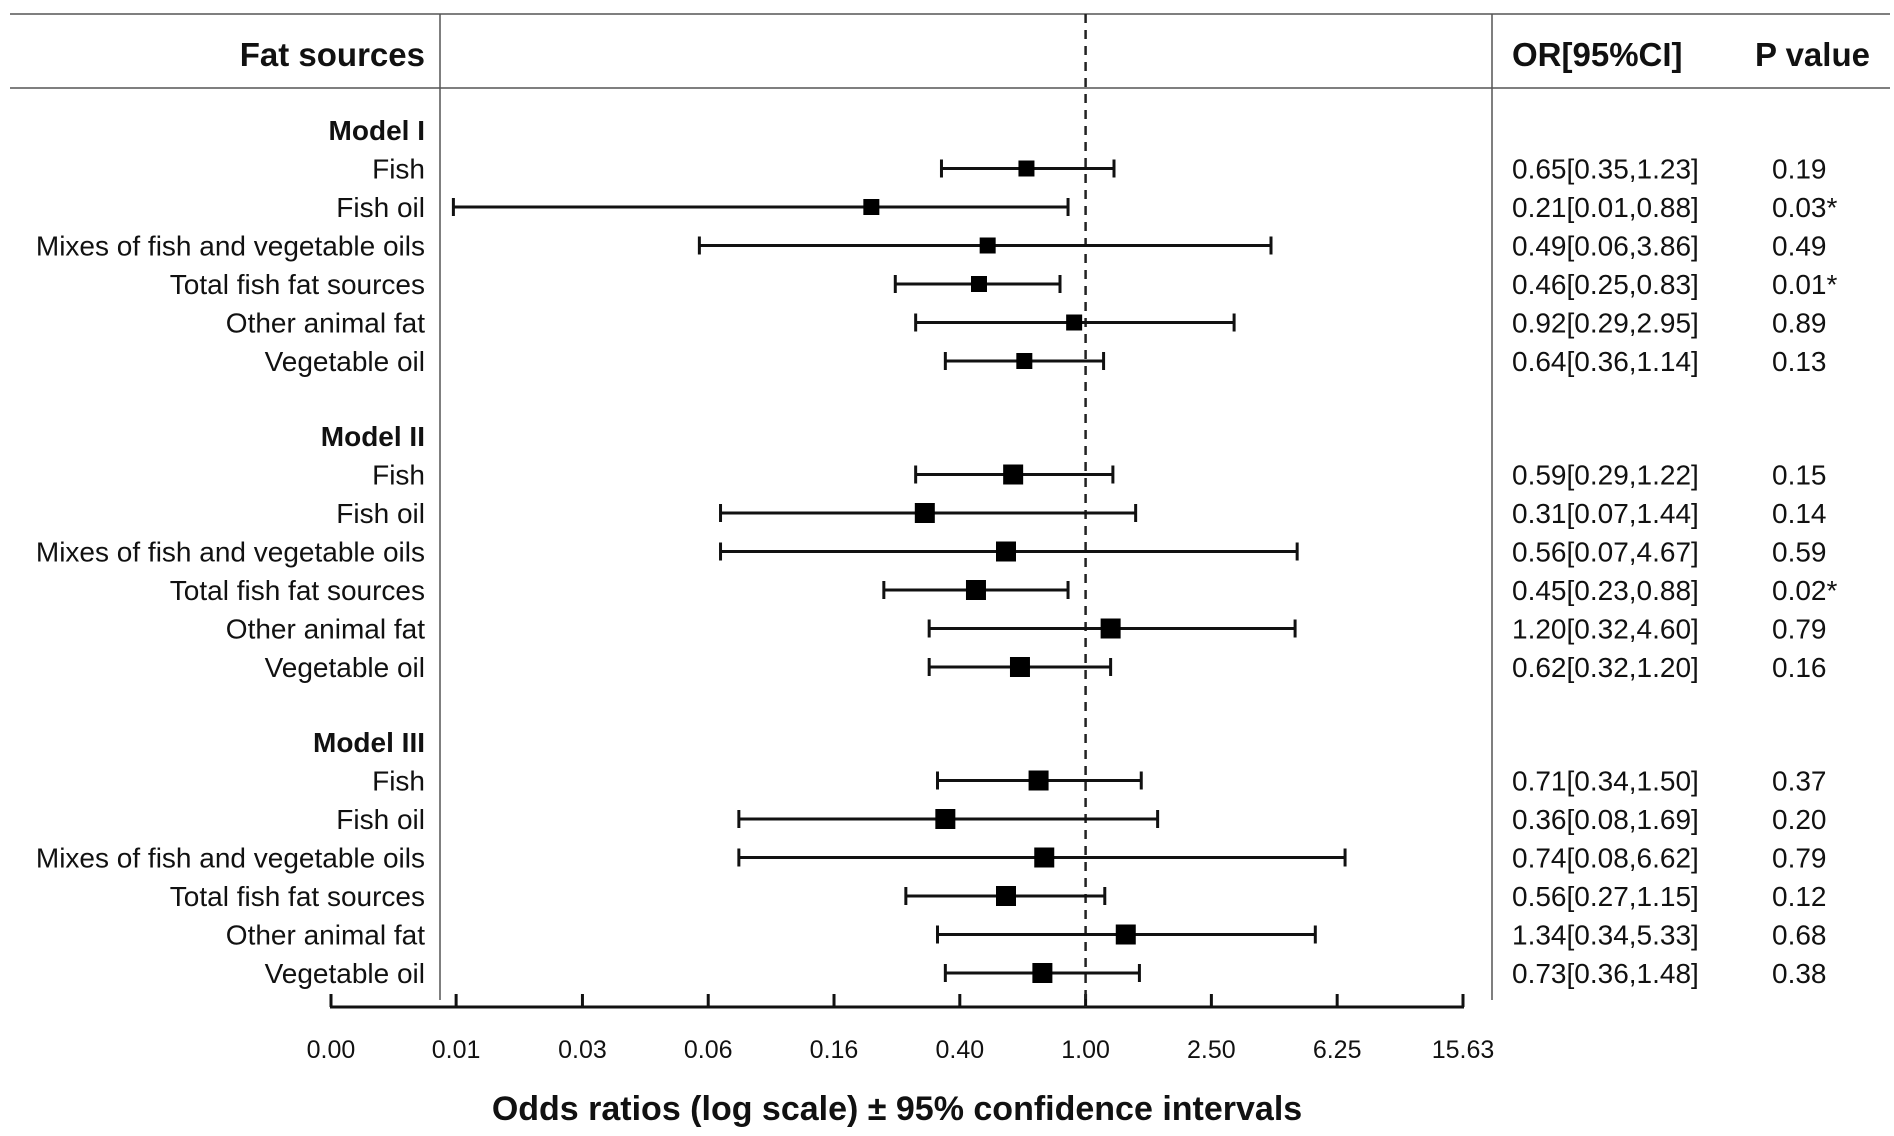  What do you see at coordinates (1799, 361) in the screenshot?
I see `p-value: 0.13` at bounding box center [1799, 361].